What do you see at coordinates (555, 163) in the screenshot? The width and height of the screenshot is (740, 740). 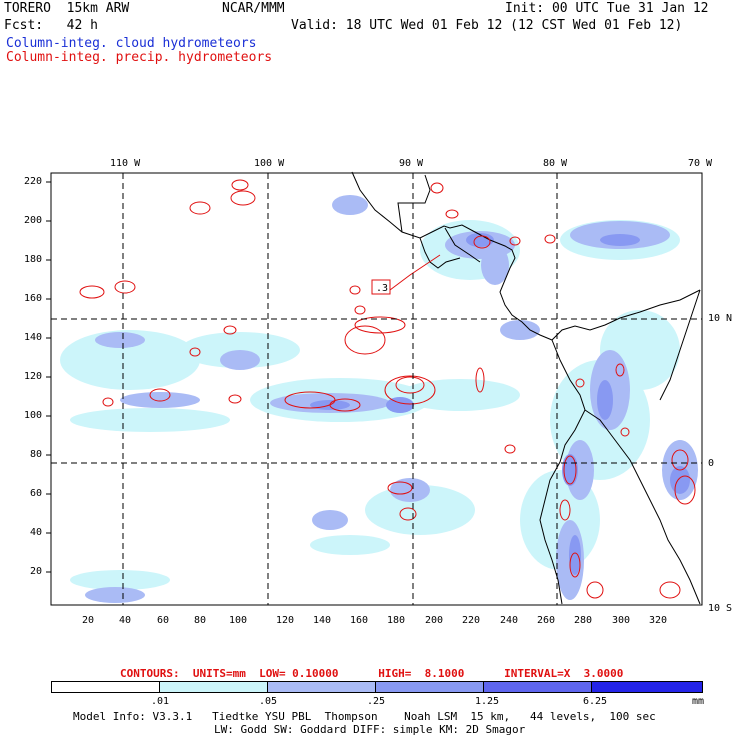 I see `lon-label-80w: 80 W` at bounding box center [555, 163].